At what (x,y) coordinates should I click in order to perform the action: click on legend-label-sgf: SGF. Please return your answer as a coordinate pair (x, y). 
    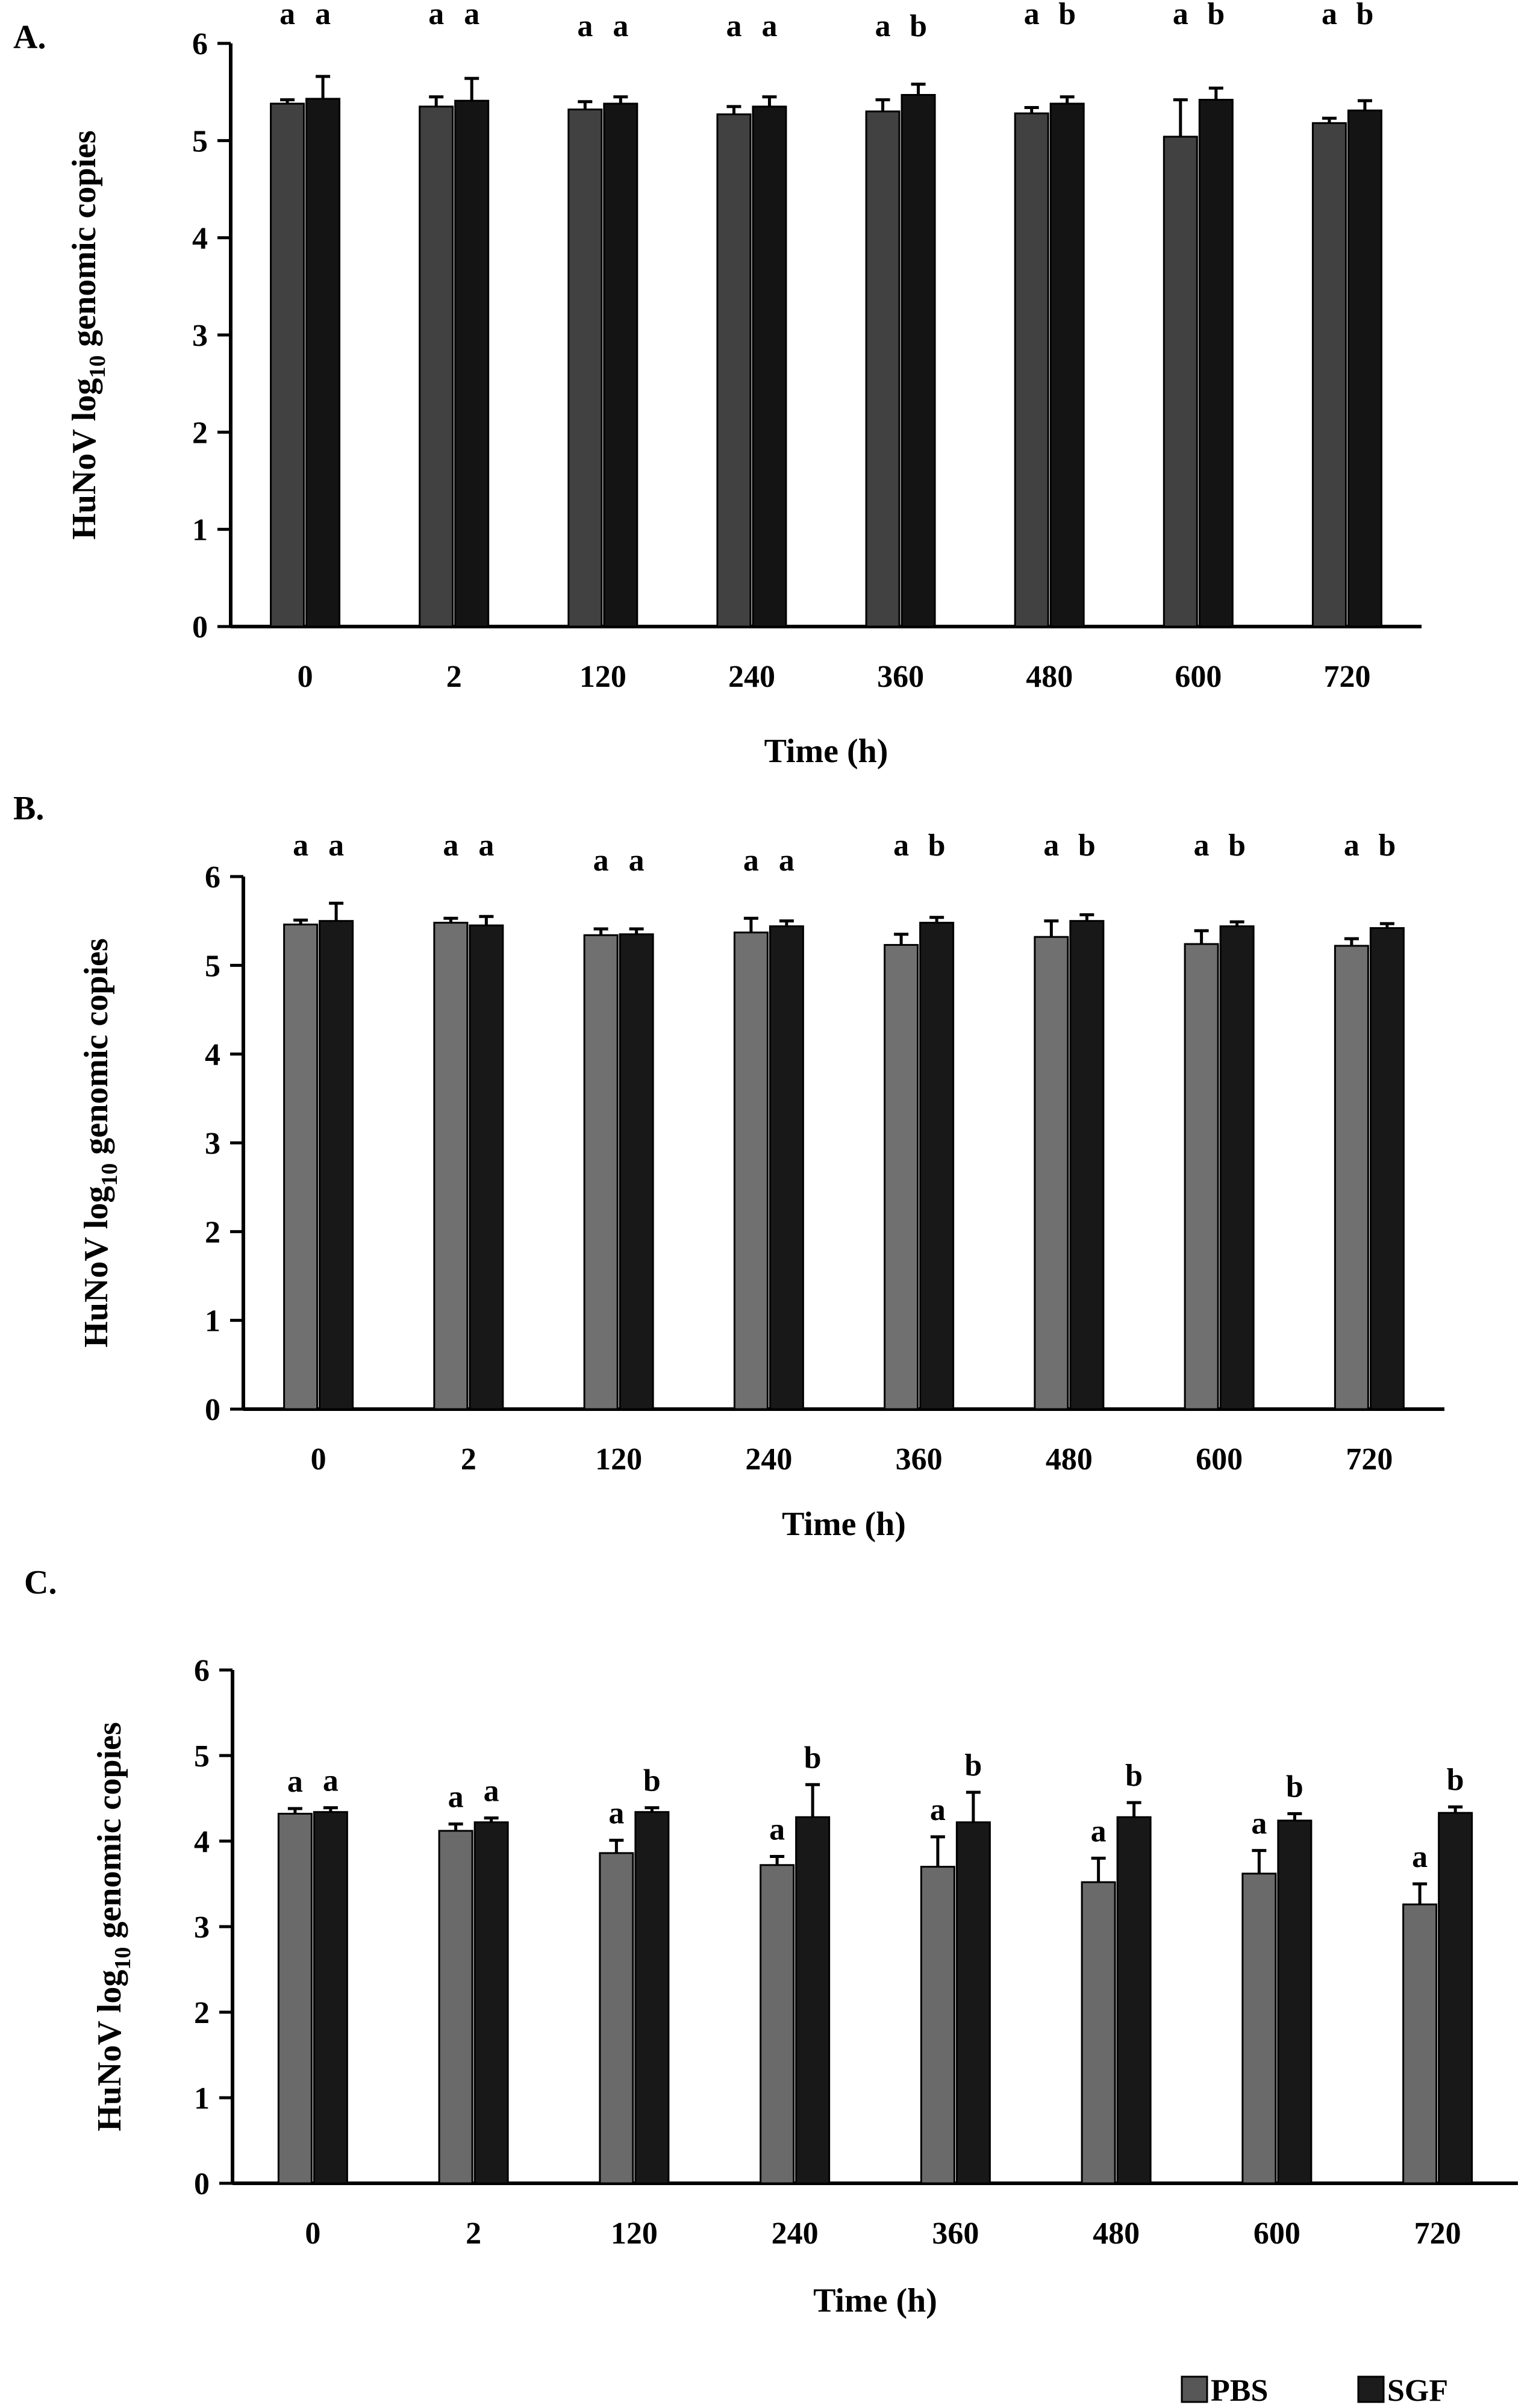
    Looking at the image, I should click on (1417, 2391).